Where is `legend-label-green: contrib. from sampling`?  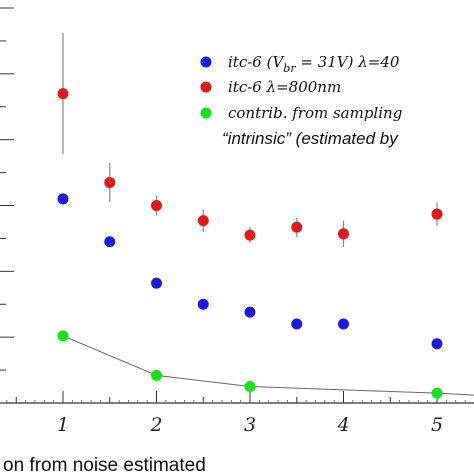 legend-label-green: contrib. from sampling is located at coordinates (315, 113).